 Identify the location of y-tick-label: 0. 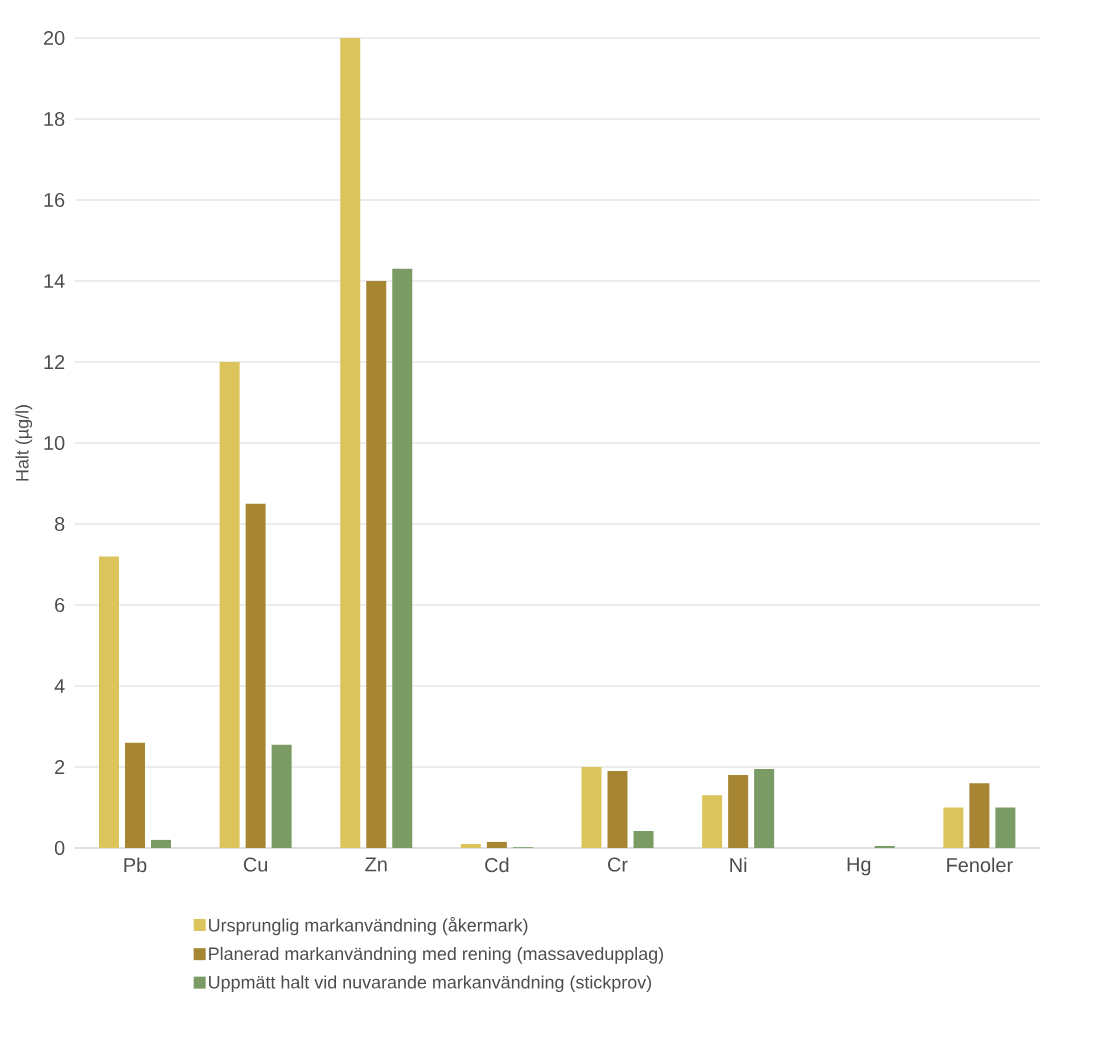
(59, 848).